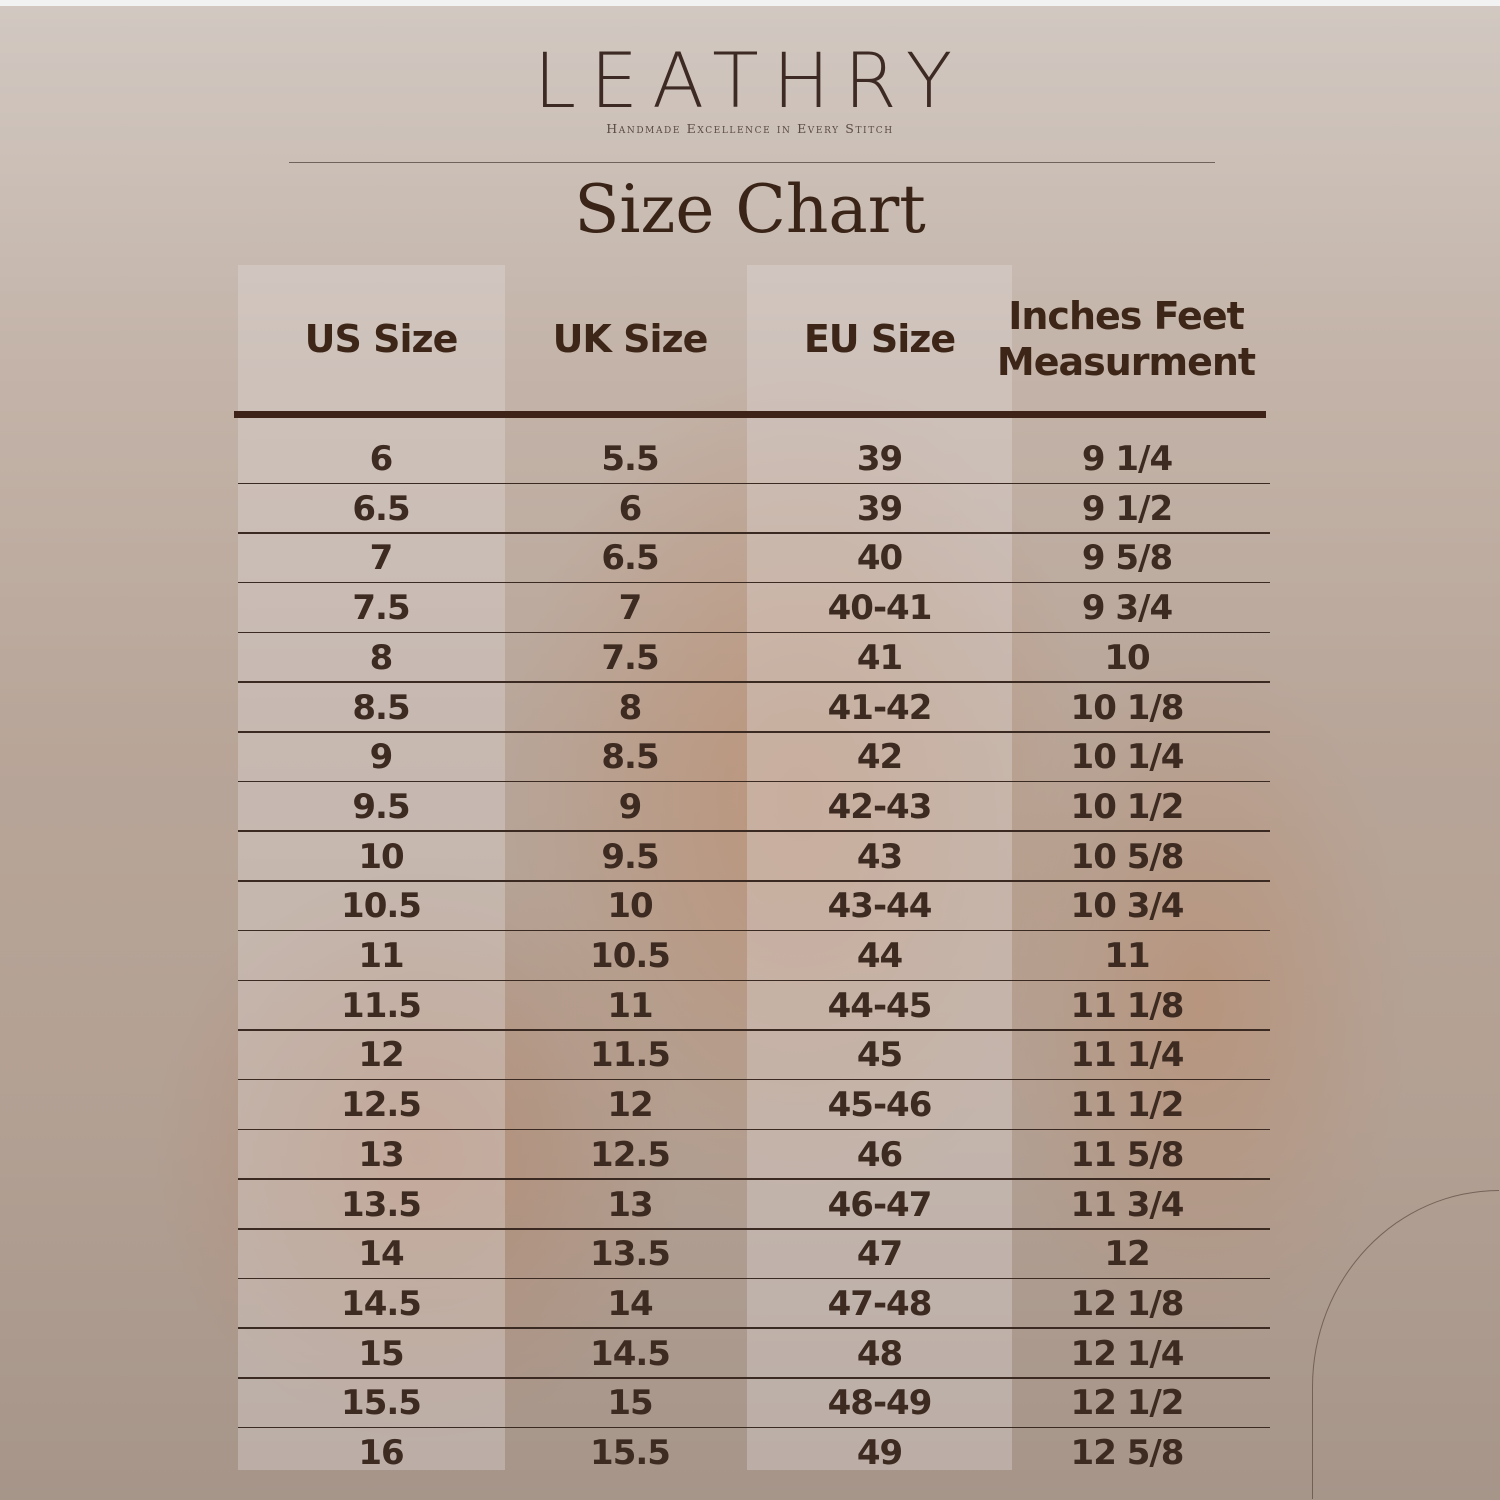 The width and height of the screenshot is (1500, 1500). What do you see at coordinates (879, 856) in the screenshot?
I see `cell-eu-size: 43` at bounding box center [879, 856].